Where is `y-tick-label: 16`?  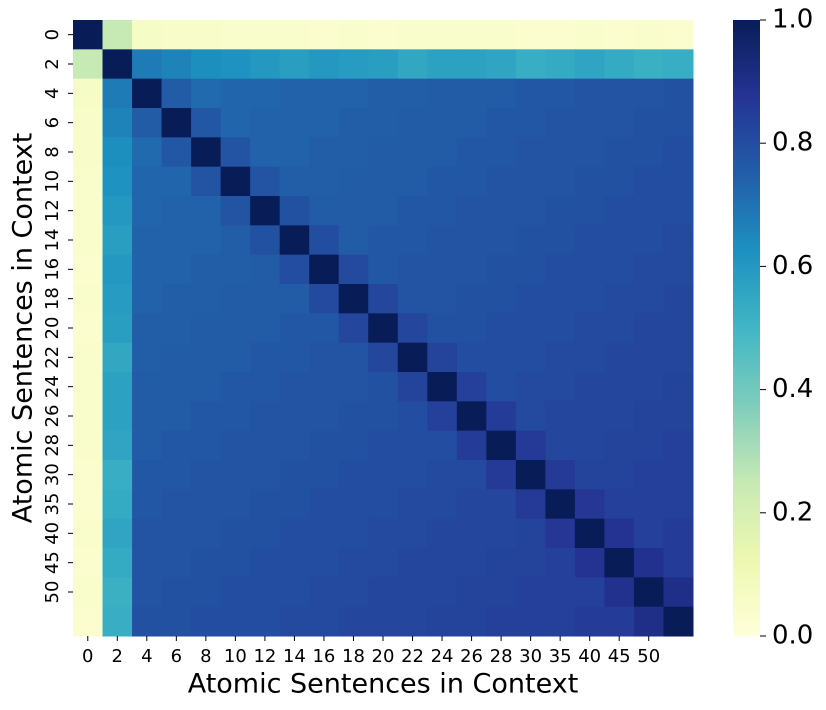
y-tick-label: 16 is located at coordinates (52, 269).